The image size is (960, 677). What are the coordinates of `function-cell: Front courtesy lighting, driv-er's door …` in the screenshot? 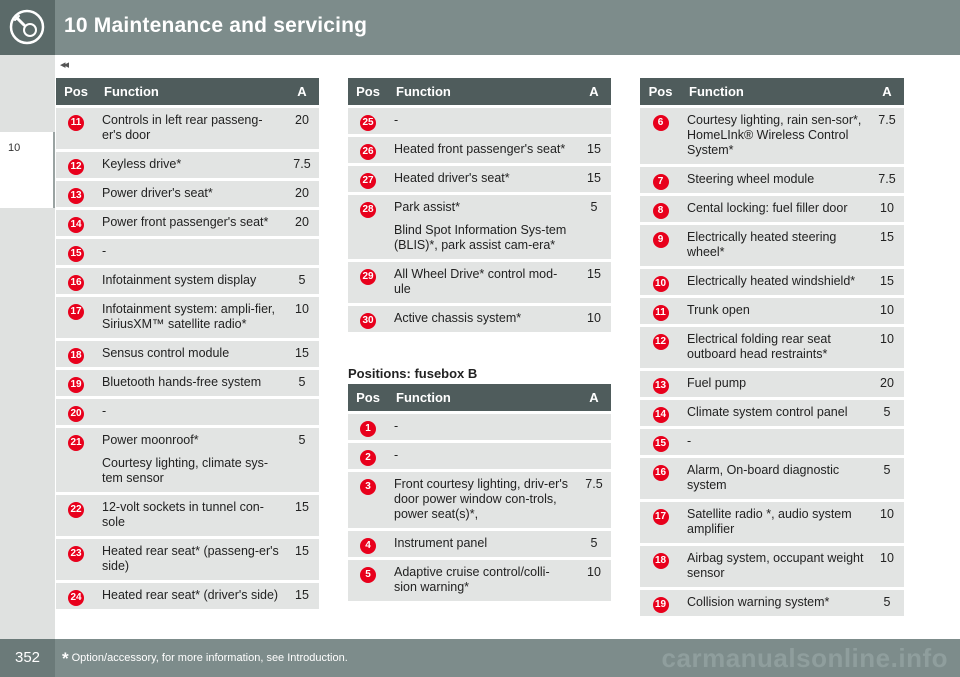 It's located at (482, 500).